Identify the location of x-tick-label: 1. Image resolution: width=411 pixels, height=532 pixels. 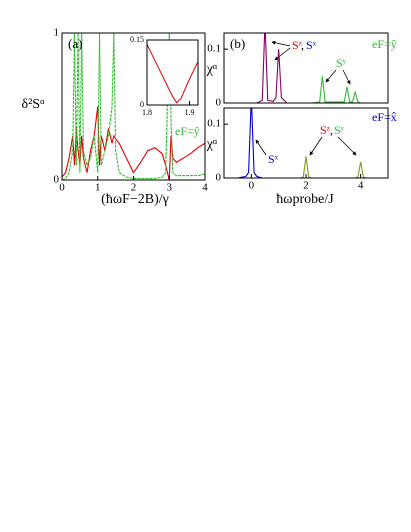
(98, 188).